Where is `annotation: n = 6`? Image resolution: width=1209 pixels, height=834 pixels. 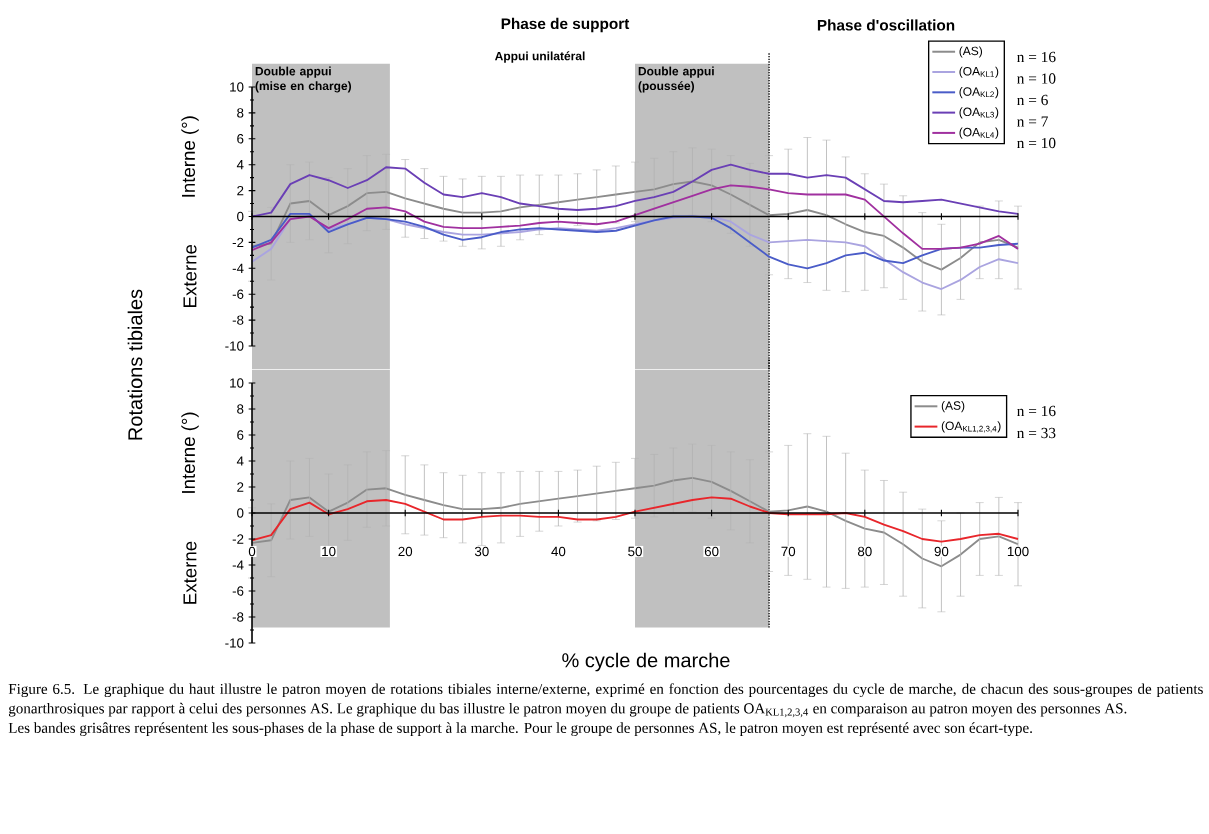 annotation: n = 6 is located at coordinates (1032, 100).